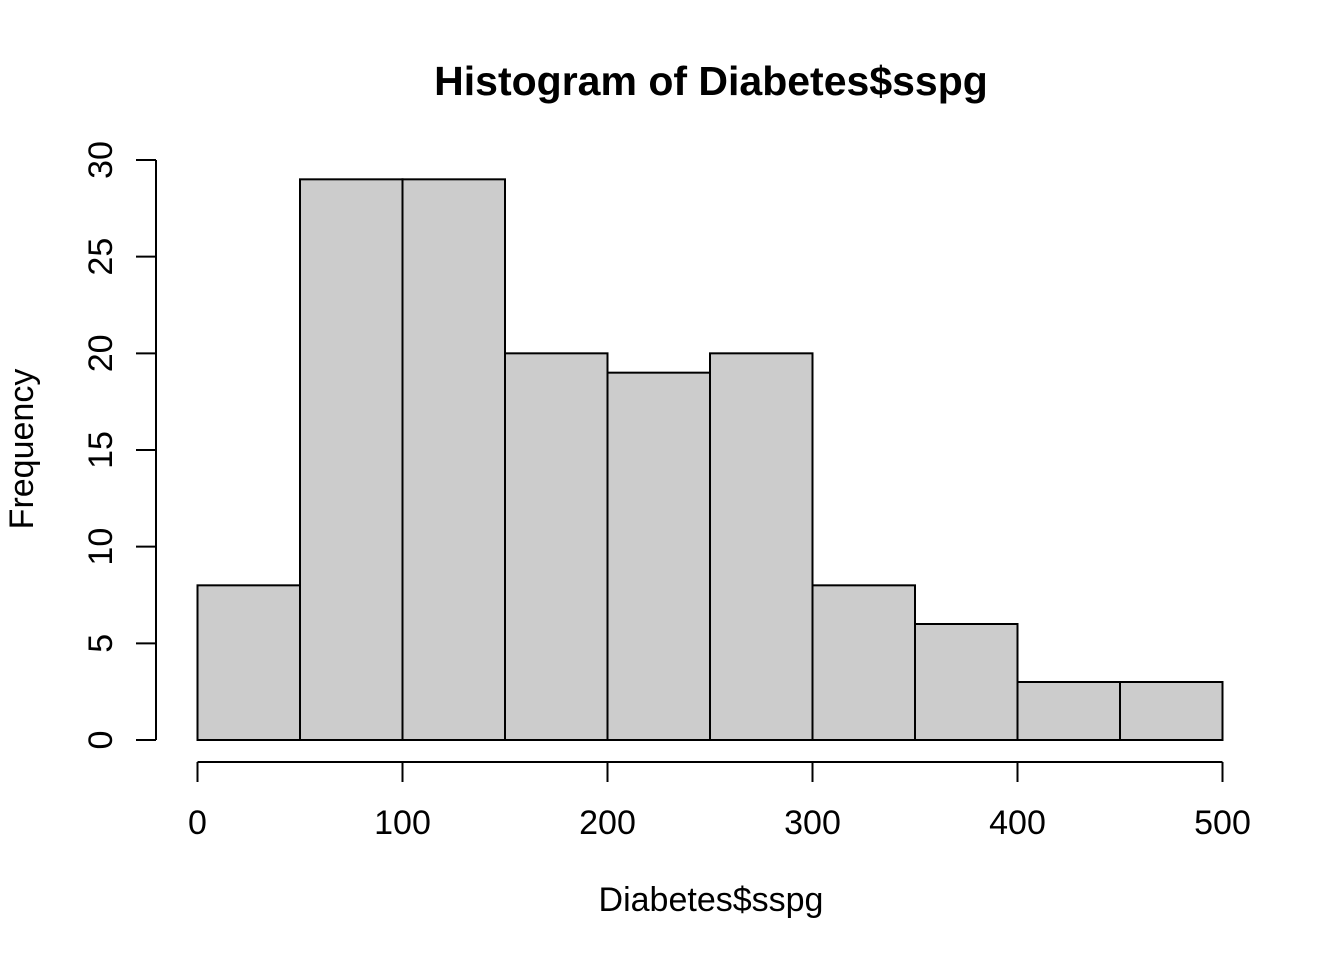  What do you see at coordinates (22, 449) in the screenshot?
I see `y-axis-label: Frequency` at bounding box center [22, 449].